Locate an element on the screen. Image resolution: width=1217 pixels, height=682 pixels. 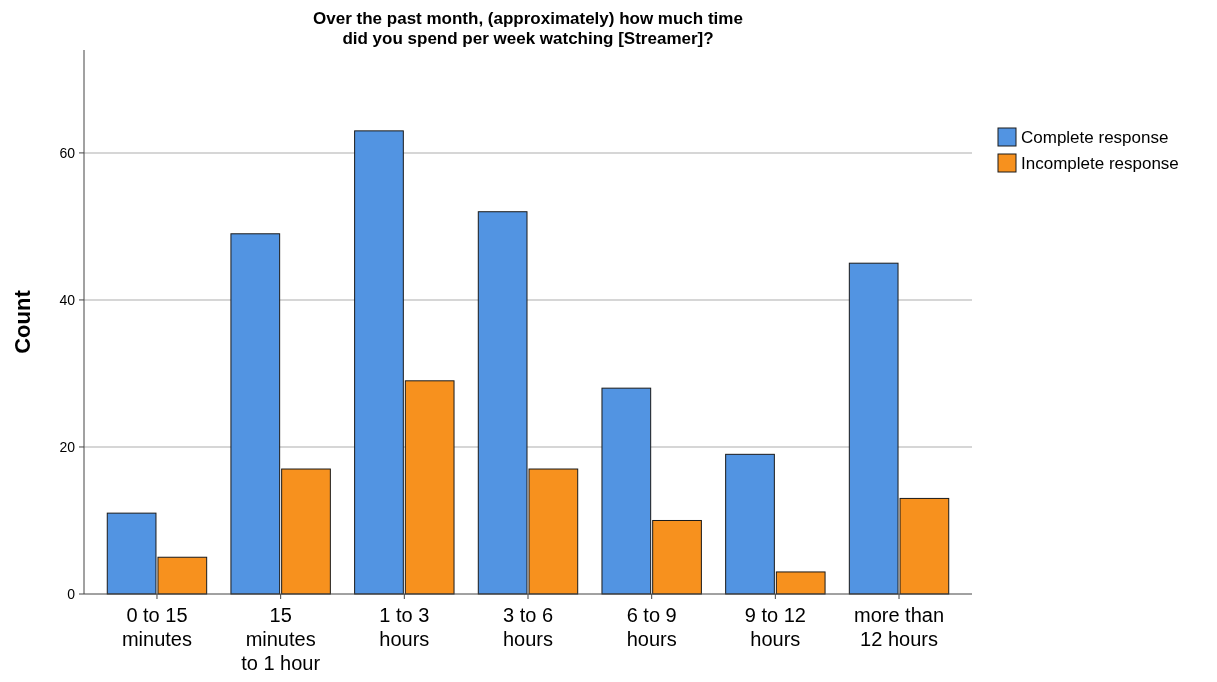
x-tick-label: 9 to 12 hours is located at coordinates (775, 627).